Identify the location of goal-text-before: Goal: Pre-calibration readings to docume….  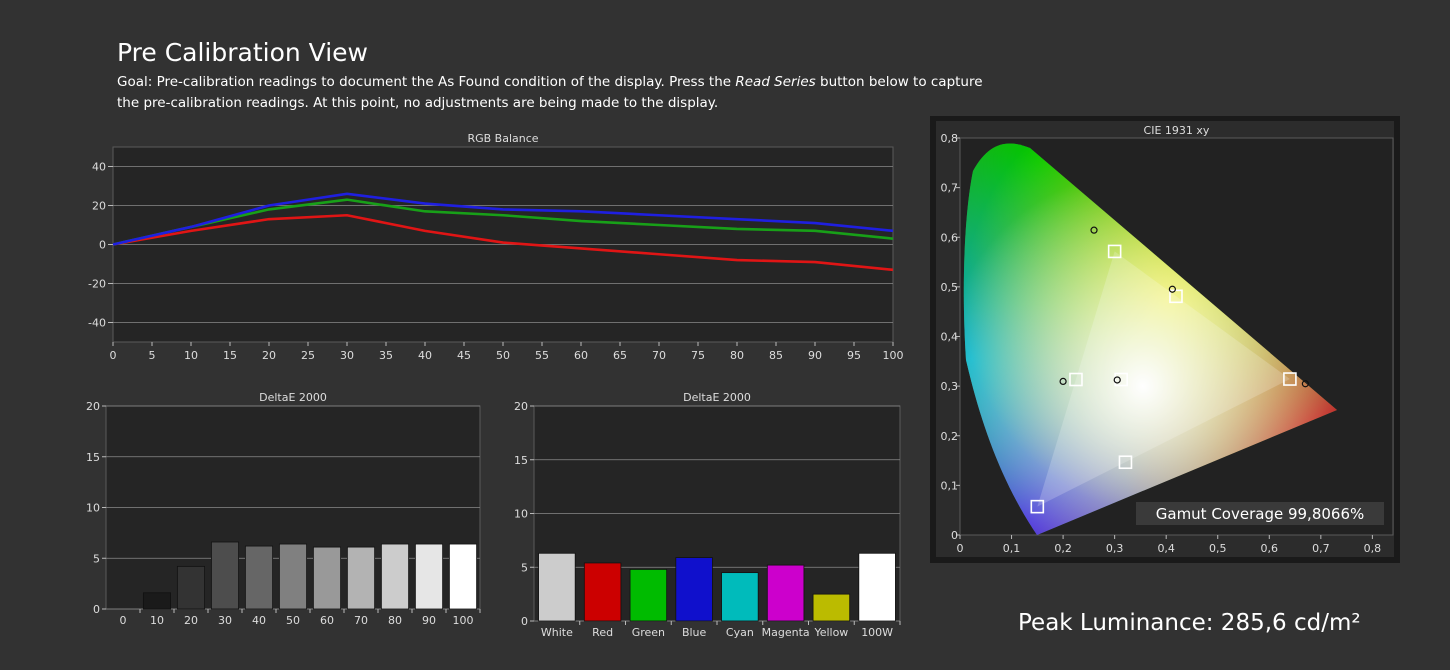
(426, 82).